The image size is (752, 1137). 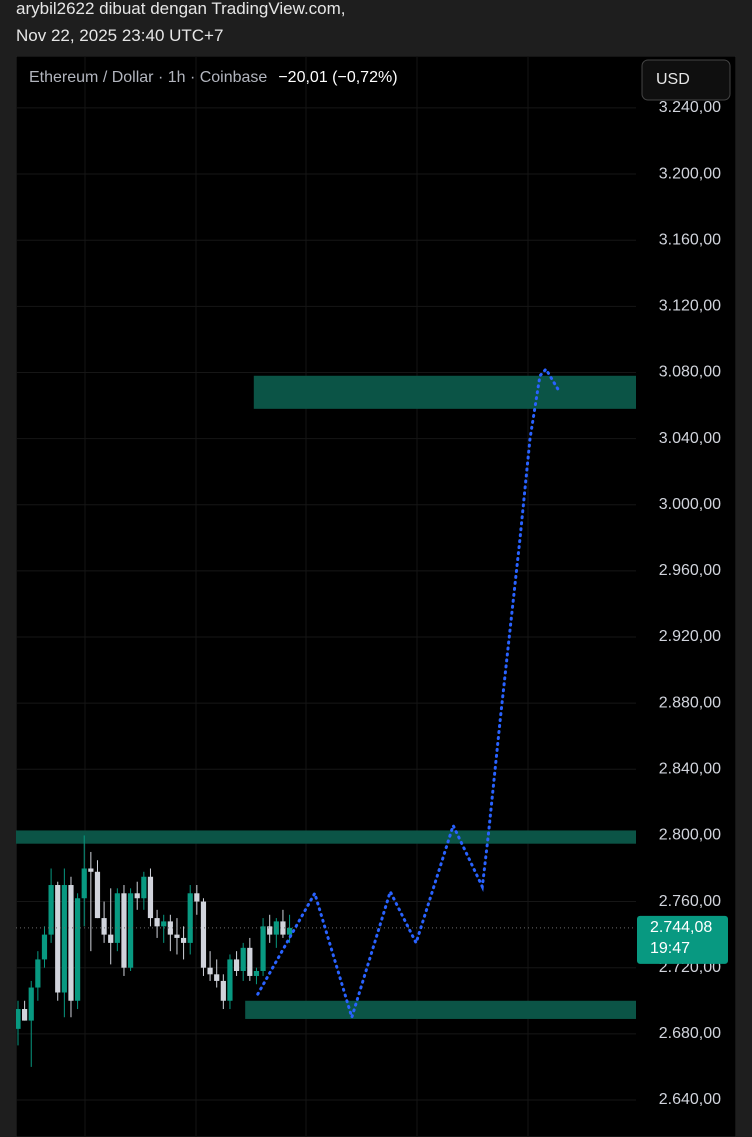 I want to click on y-tick-label: 3.160,00, so click(x=690, y=239).